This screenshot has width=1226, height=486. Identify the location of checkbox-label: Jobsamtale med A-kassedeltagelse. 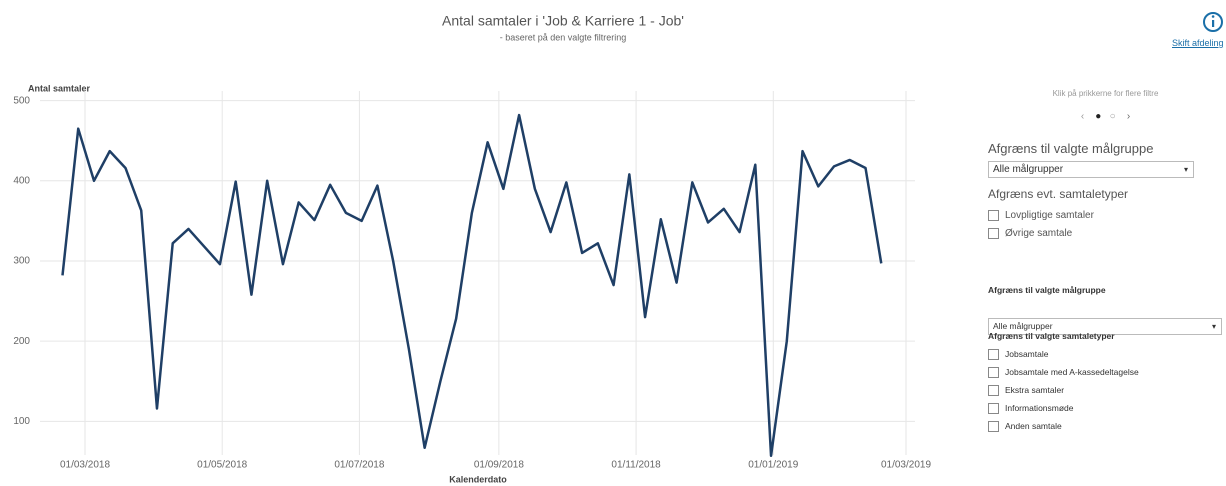
(1072, 372).